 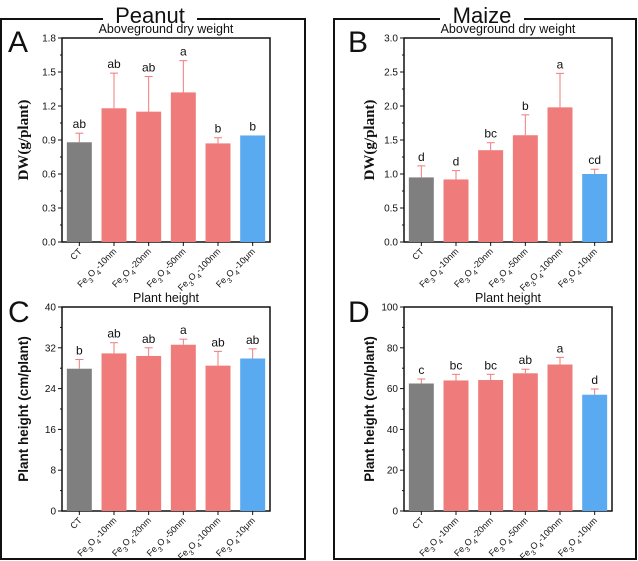 I want to click on y-tick-label: 0.9, so click(x=49, y=141).